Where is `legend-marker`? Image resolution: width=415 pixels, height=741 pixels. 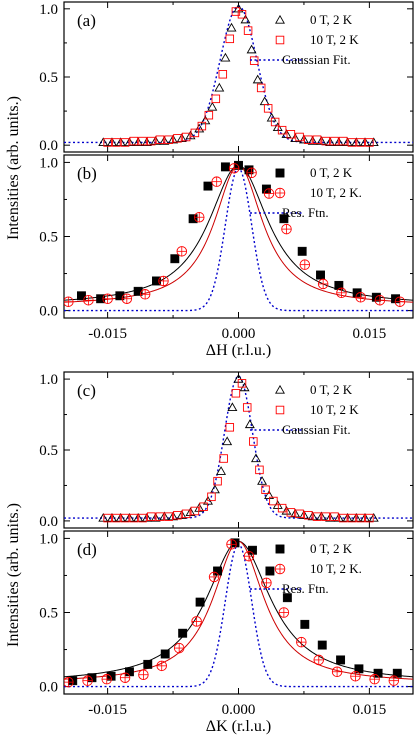
legend-marker is located at coordinates (280, 193).